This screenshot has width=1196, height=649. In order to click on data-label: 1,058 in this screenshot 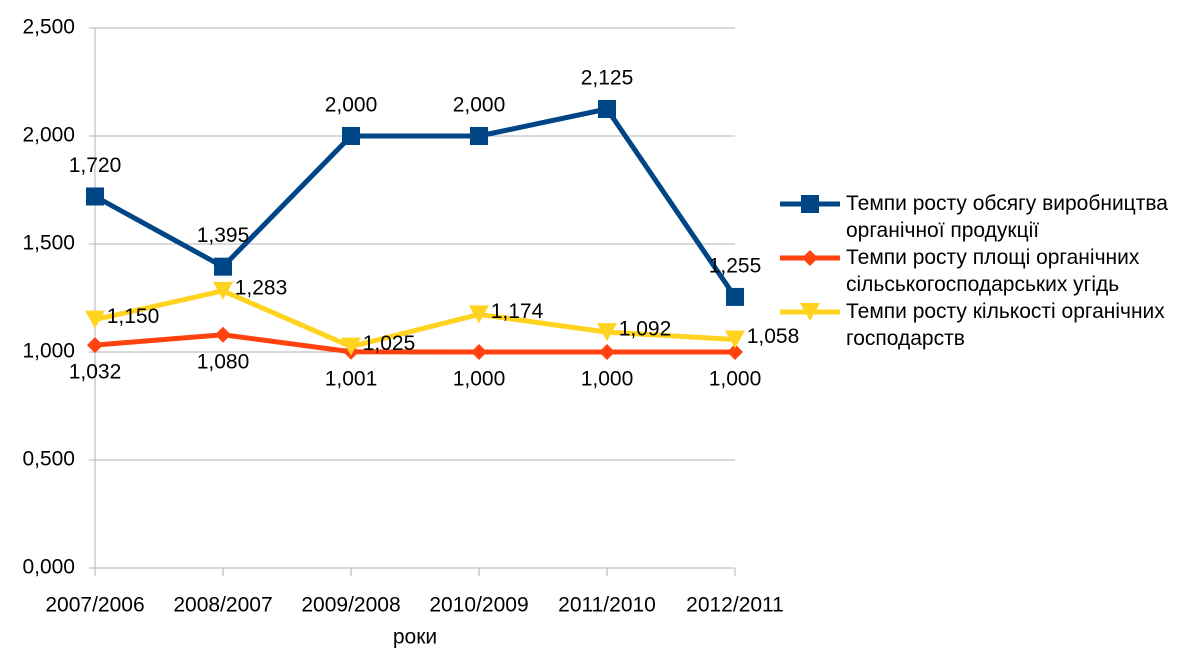, I will do `click(773, 336)`.